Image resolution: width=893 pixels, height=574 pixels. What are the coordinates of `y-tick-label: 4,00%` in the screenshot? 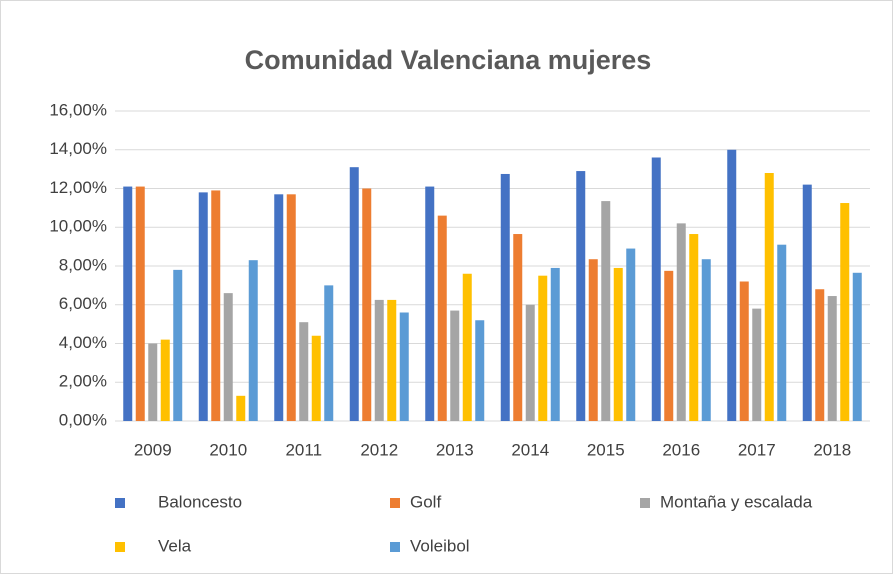 It's located at (83, 342).